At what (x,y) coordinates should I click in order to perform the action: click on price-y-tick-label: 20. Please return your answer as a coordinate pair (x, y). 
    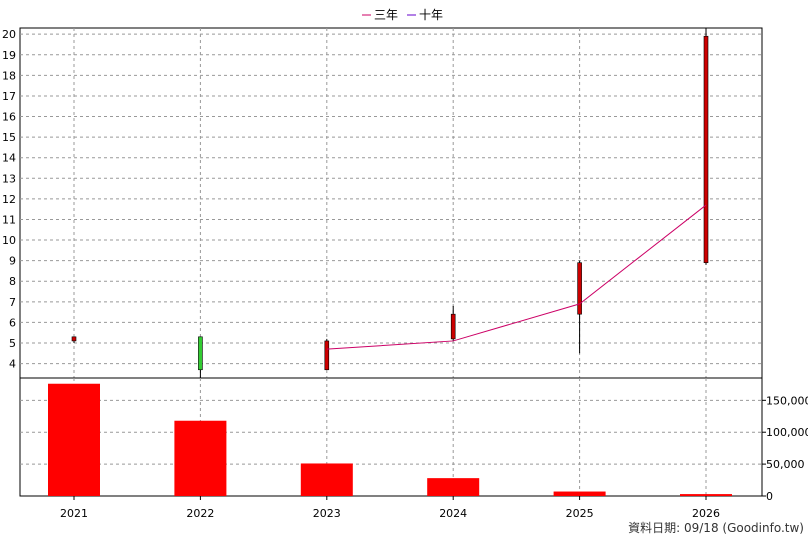
    Looking at the image, I should click on (9, 34).